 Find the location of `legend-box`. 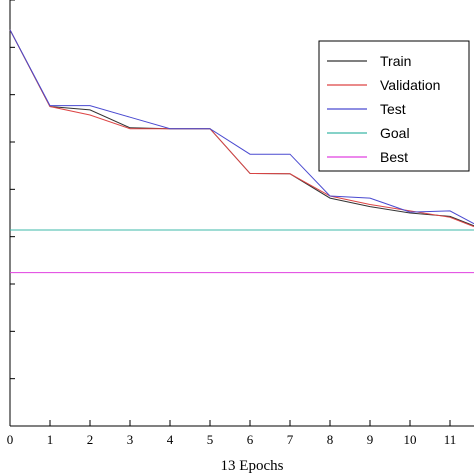

legend-box is located at coordinates (394, 106).